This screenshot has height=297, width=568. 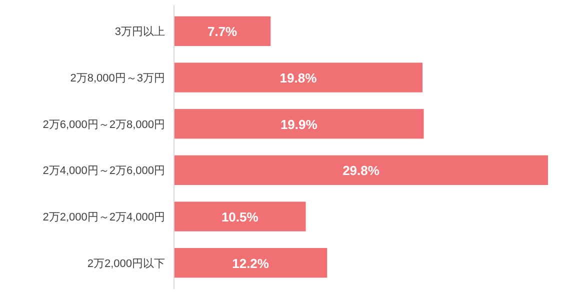 I want to click on y-tick-label: 2万2,000円以下, so click(x=126, y=263).